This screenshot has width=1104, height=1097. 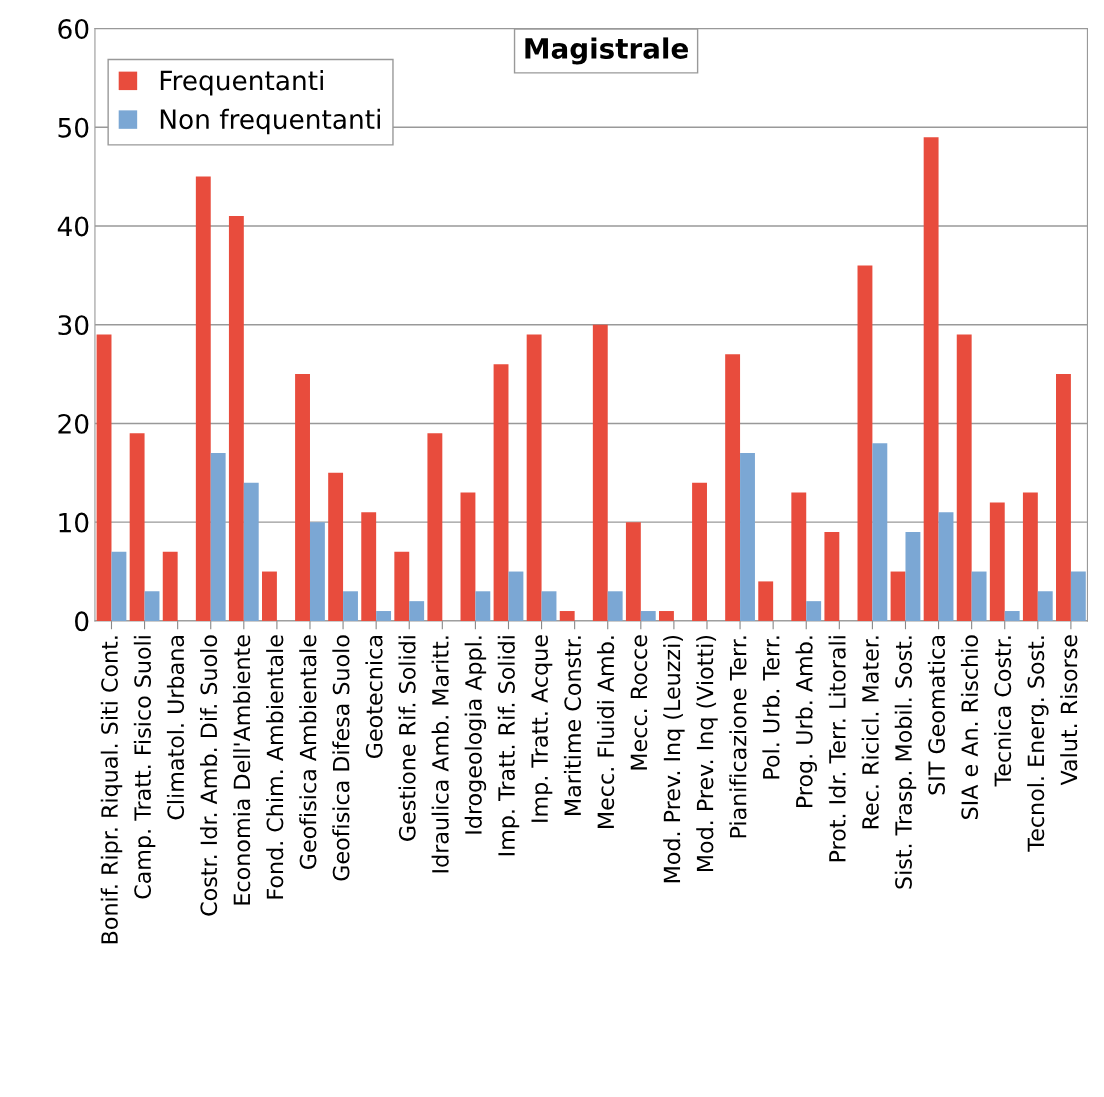 What do you see at coordinates (73, 423) in the screenshot?
I see `y-tick-label: 20` at bounding box center [73, 423].